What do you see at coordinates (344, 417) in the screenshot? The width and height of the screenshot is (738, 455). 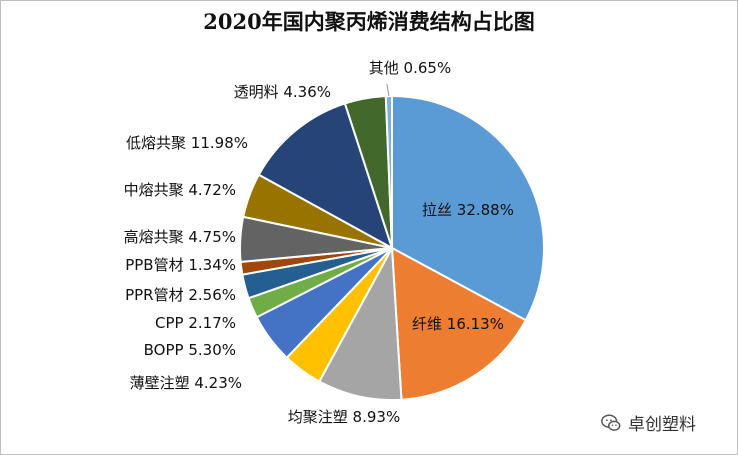 I see `data-label-3: 均聚注塑 8.93%` at bounding box center [344, 417].